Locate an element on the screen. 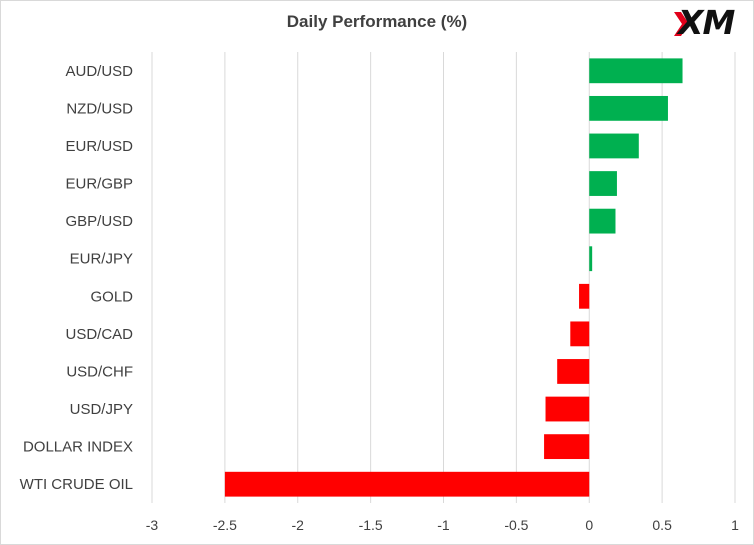 Image resolution: width=754 pixels, height=545 pixels. x-tick-label: 0.5 is located at coordinates (662, 525).